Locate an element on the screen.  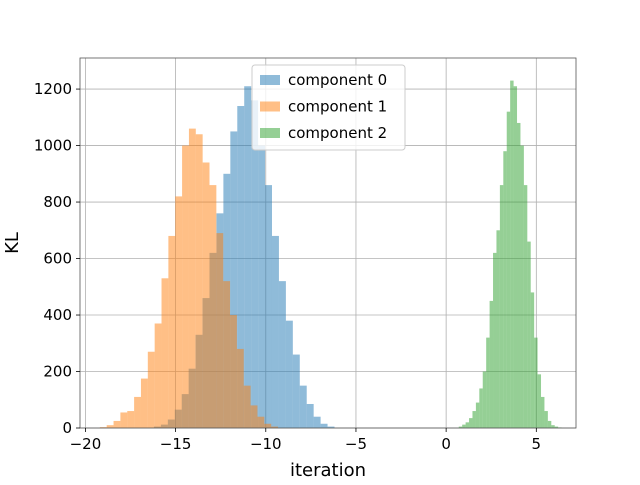
y-tick-label: 1200 is located at coordinates (53, 89).